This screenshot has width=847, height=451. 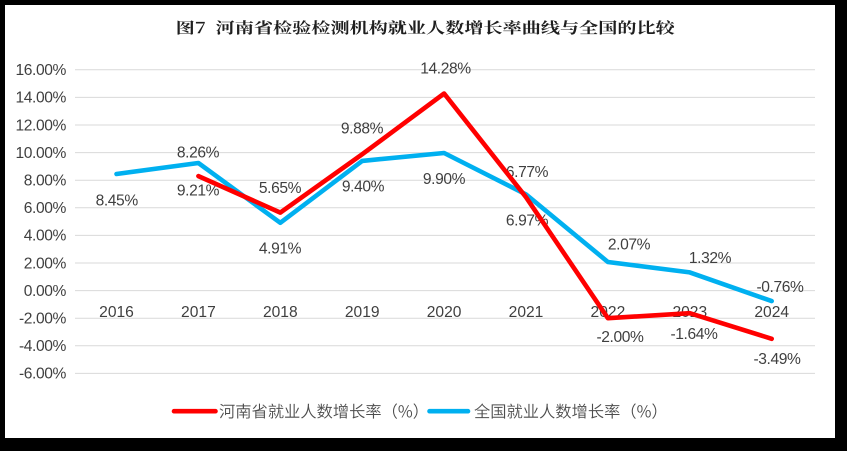 What do you see at coordinates (527, 172) in the screenshot?
I see `svg-text: 6.77%` at bounding box center [527, 172].